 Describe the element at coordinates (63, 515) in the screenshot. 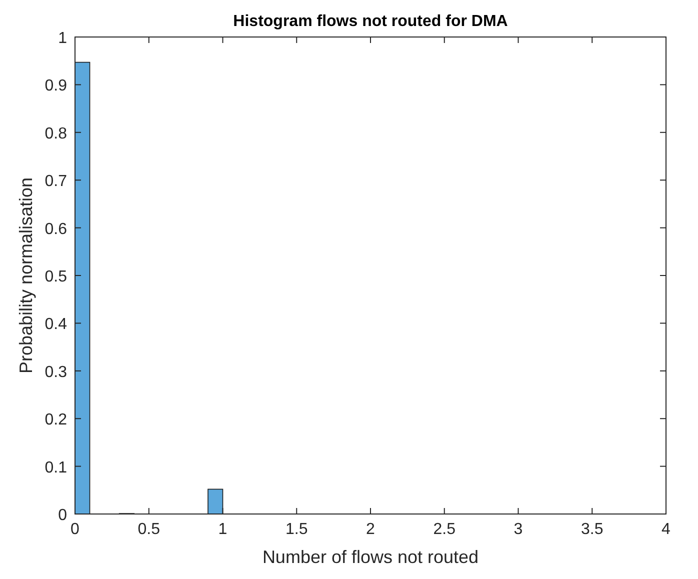

I see `y-tick-label: 0` at that location.